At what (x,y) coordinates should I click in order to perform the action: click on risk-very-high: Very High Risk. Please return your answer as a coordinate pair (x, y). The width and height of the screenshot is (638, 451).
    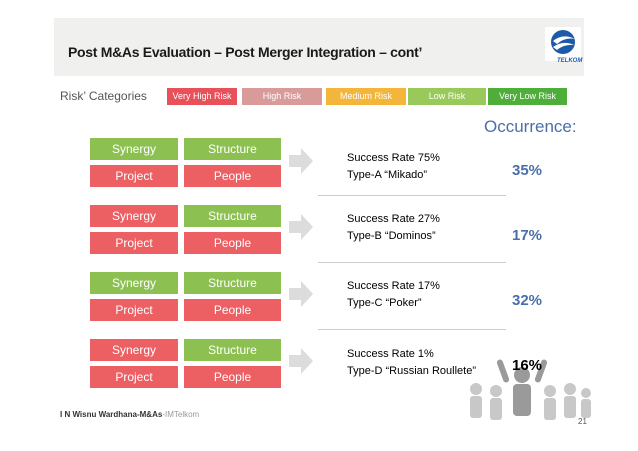
    Looking at the image, I should click on (202, 96).